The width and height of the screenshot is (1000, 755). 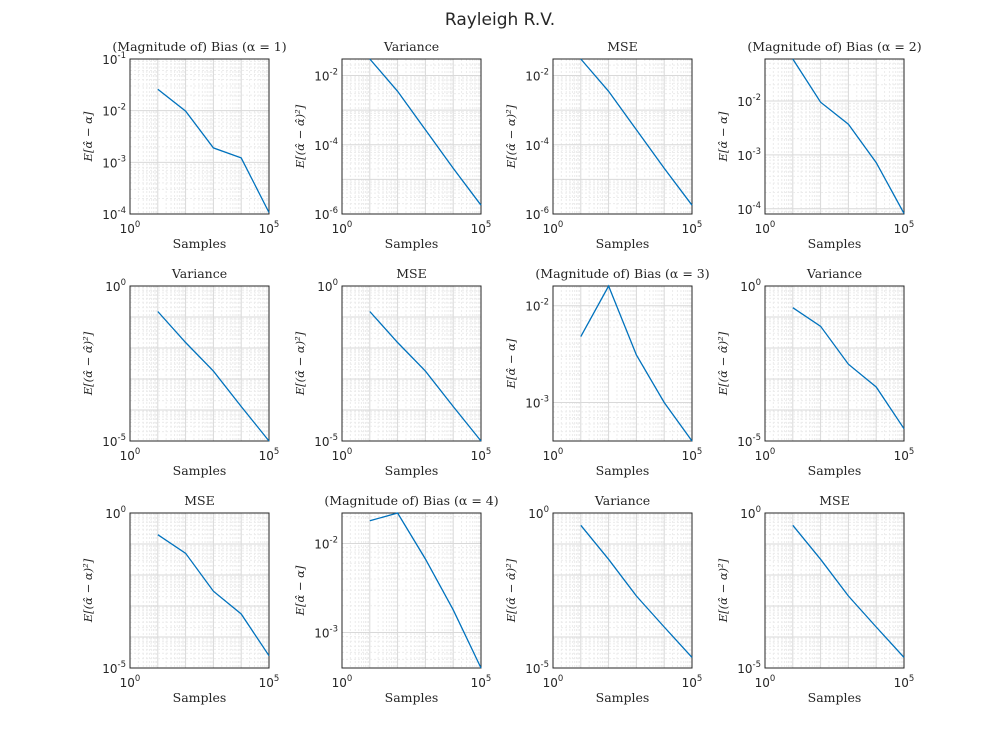 I want to click on subplot-title: (Magnitude of) Bias (α = 2), so click(x=834, y=46).